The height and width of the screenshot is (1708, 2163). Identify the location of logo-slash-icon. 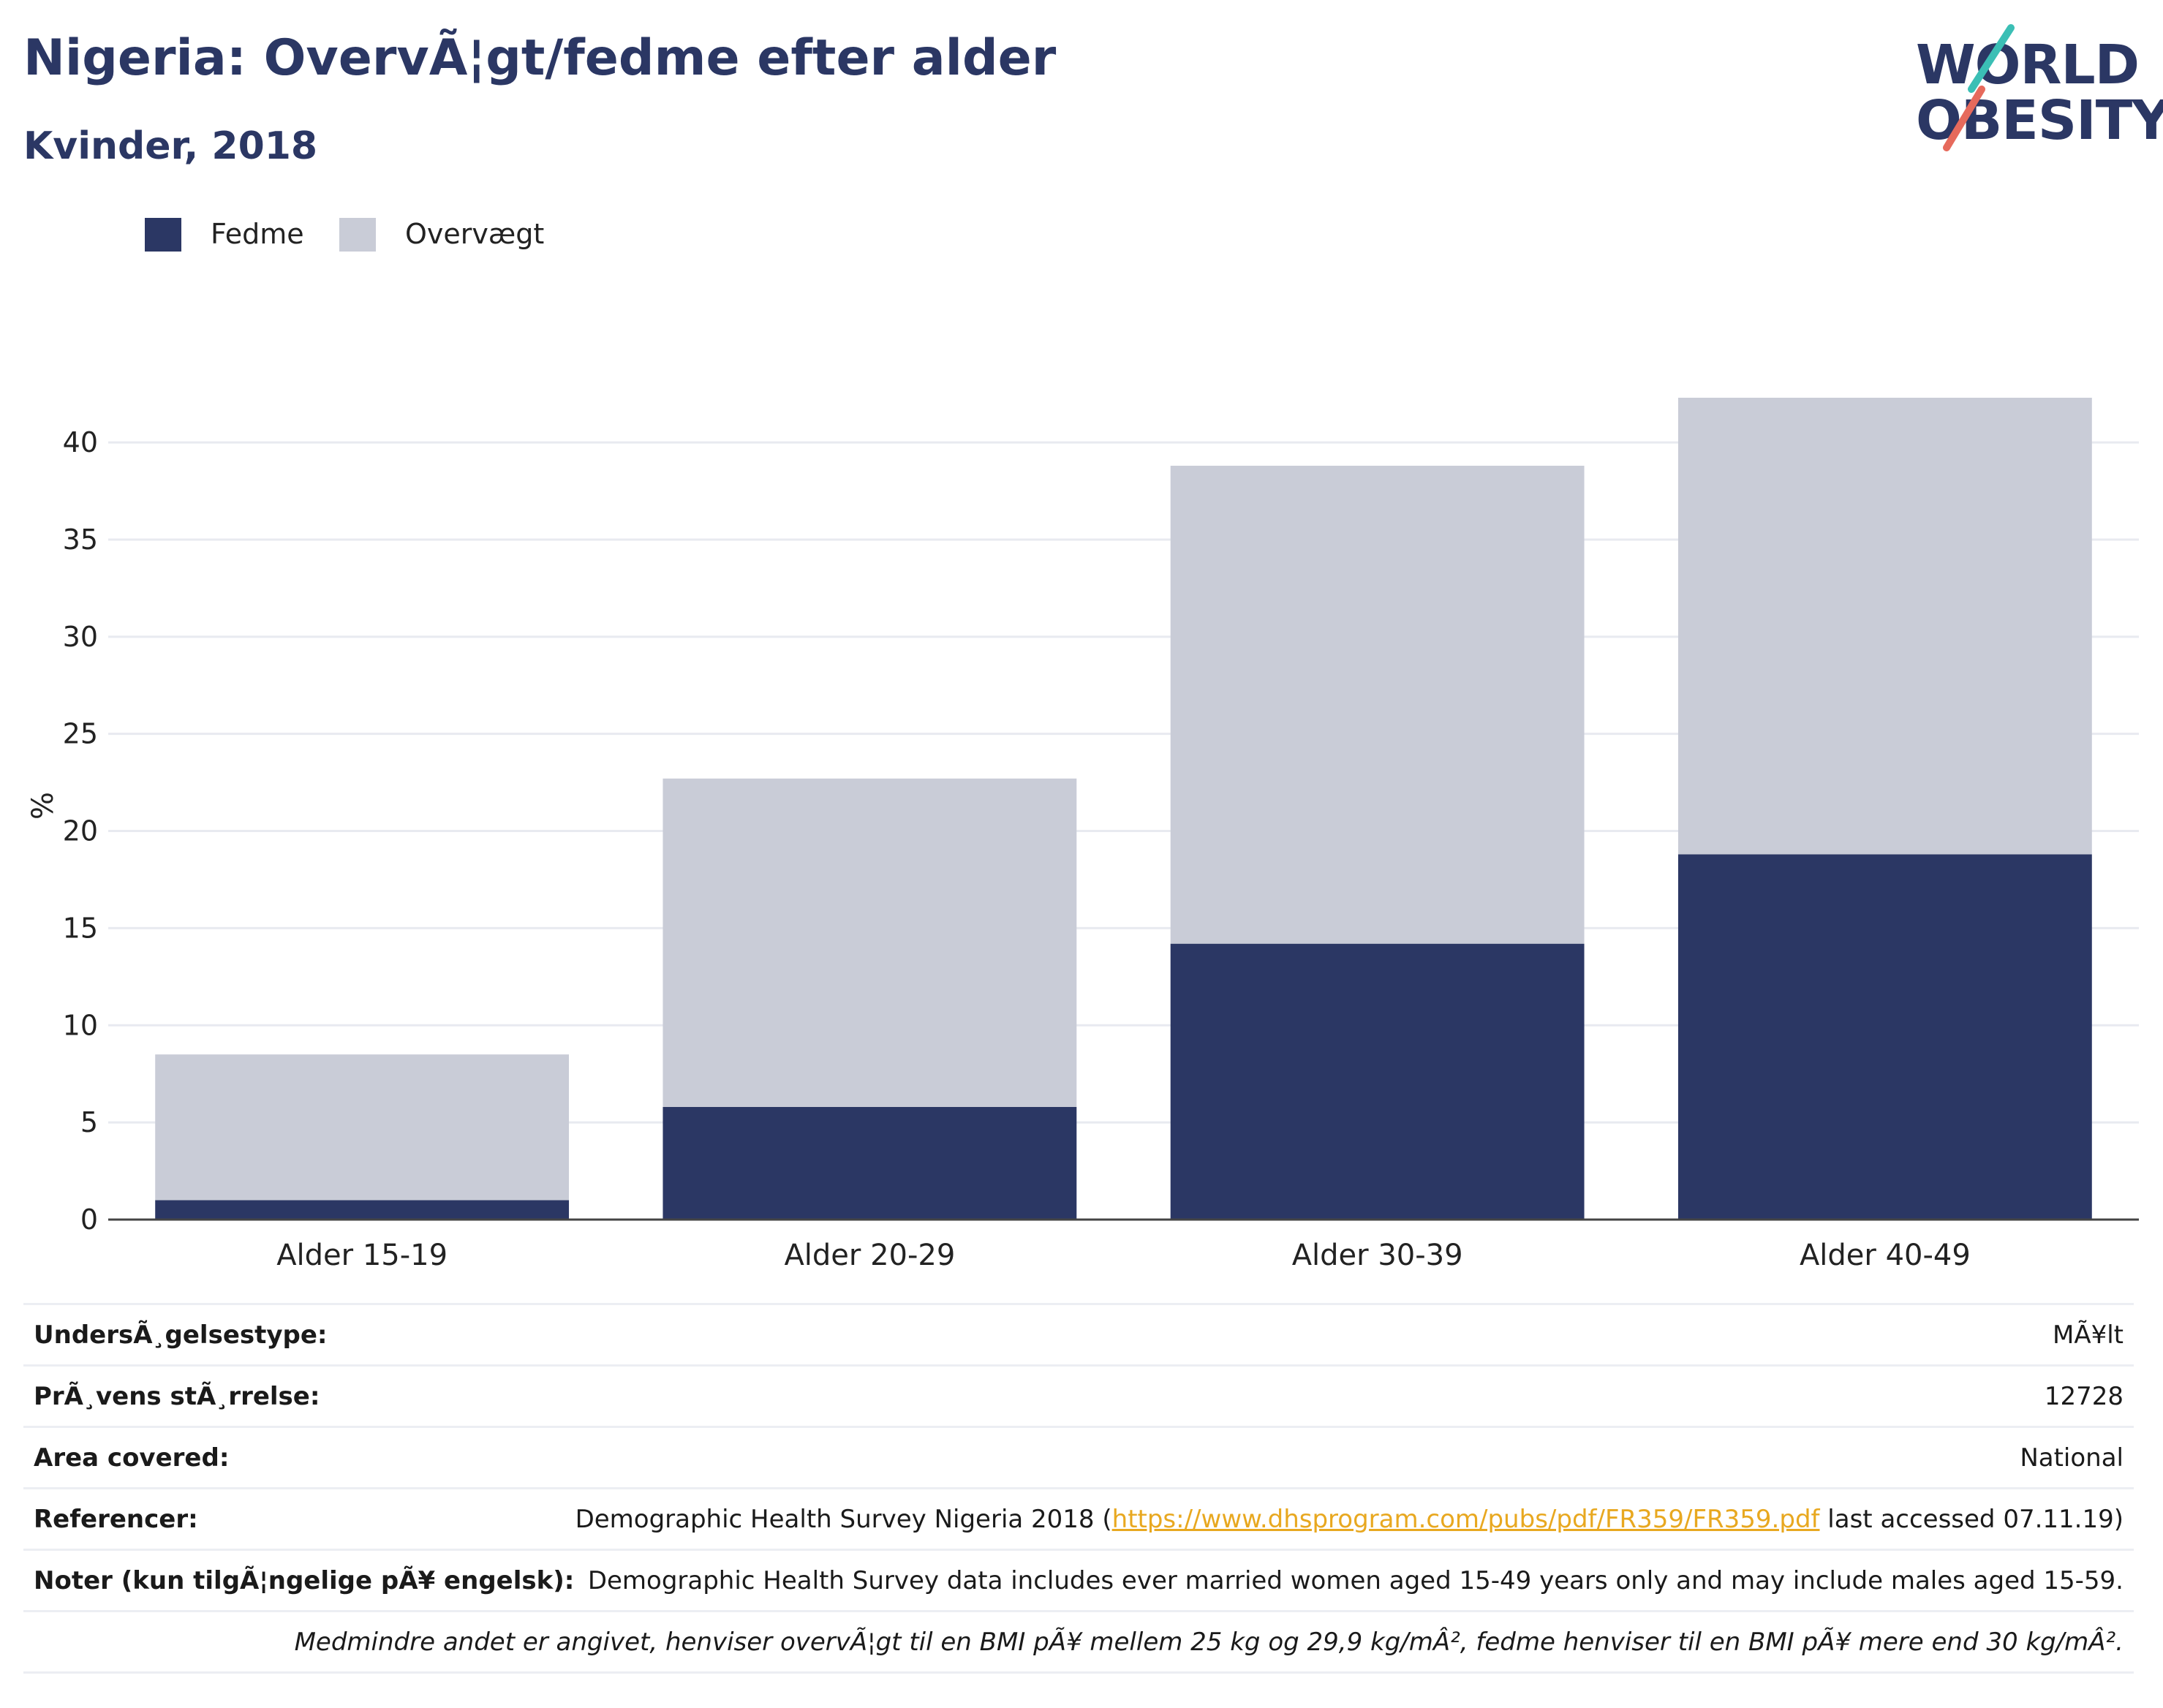
(1979, 87).